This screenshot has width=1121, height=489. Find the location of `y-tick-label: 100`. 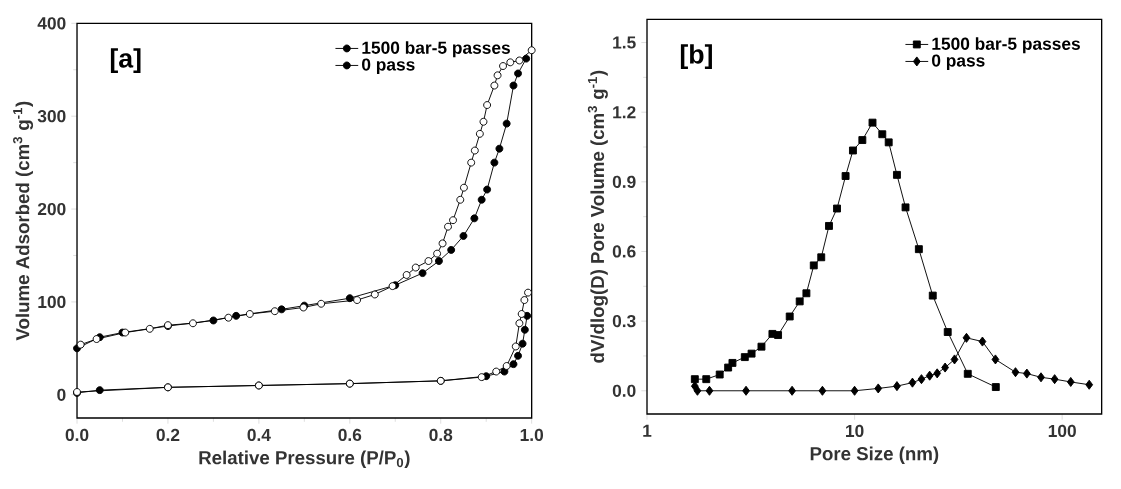

y-tick-label: 100 is located at coordinates (52, 302).